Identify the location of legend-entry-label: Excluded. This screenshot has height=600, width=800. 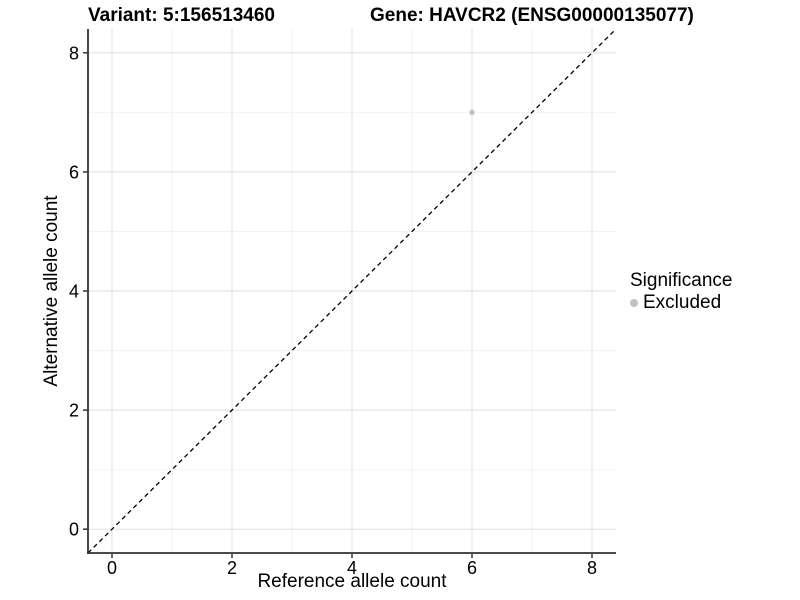
(682, 302).